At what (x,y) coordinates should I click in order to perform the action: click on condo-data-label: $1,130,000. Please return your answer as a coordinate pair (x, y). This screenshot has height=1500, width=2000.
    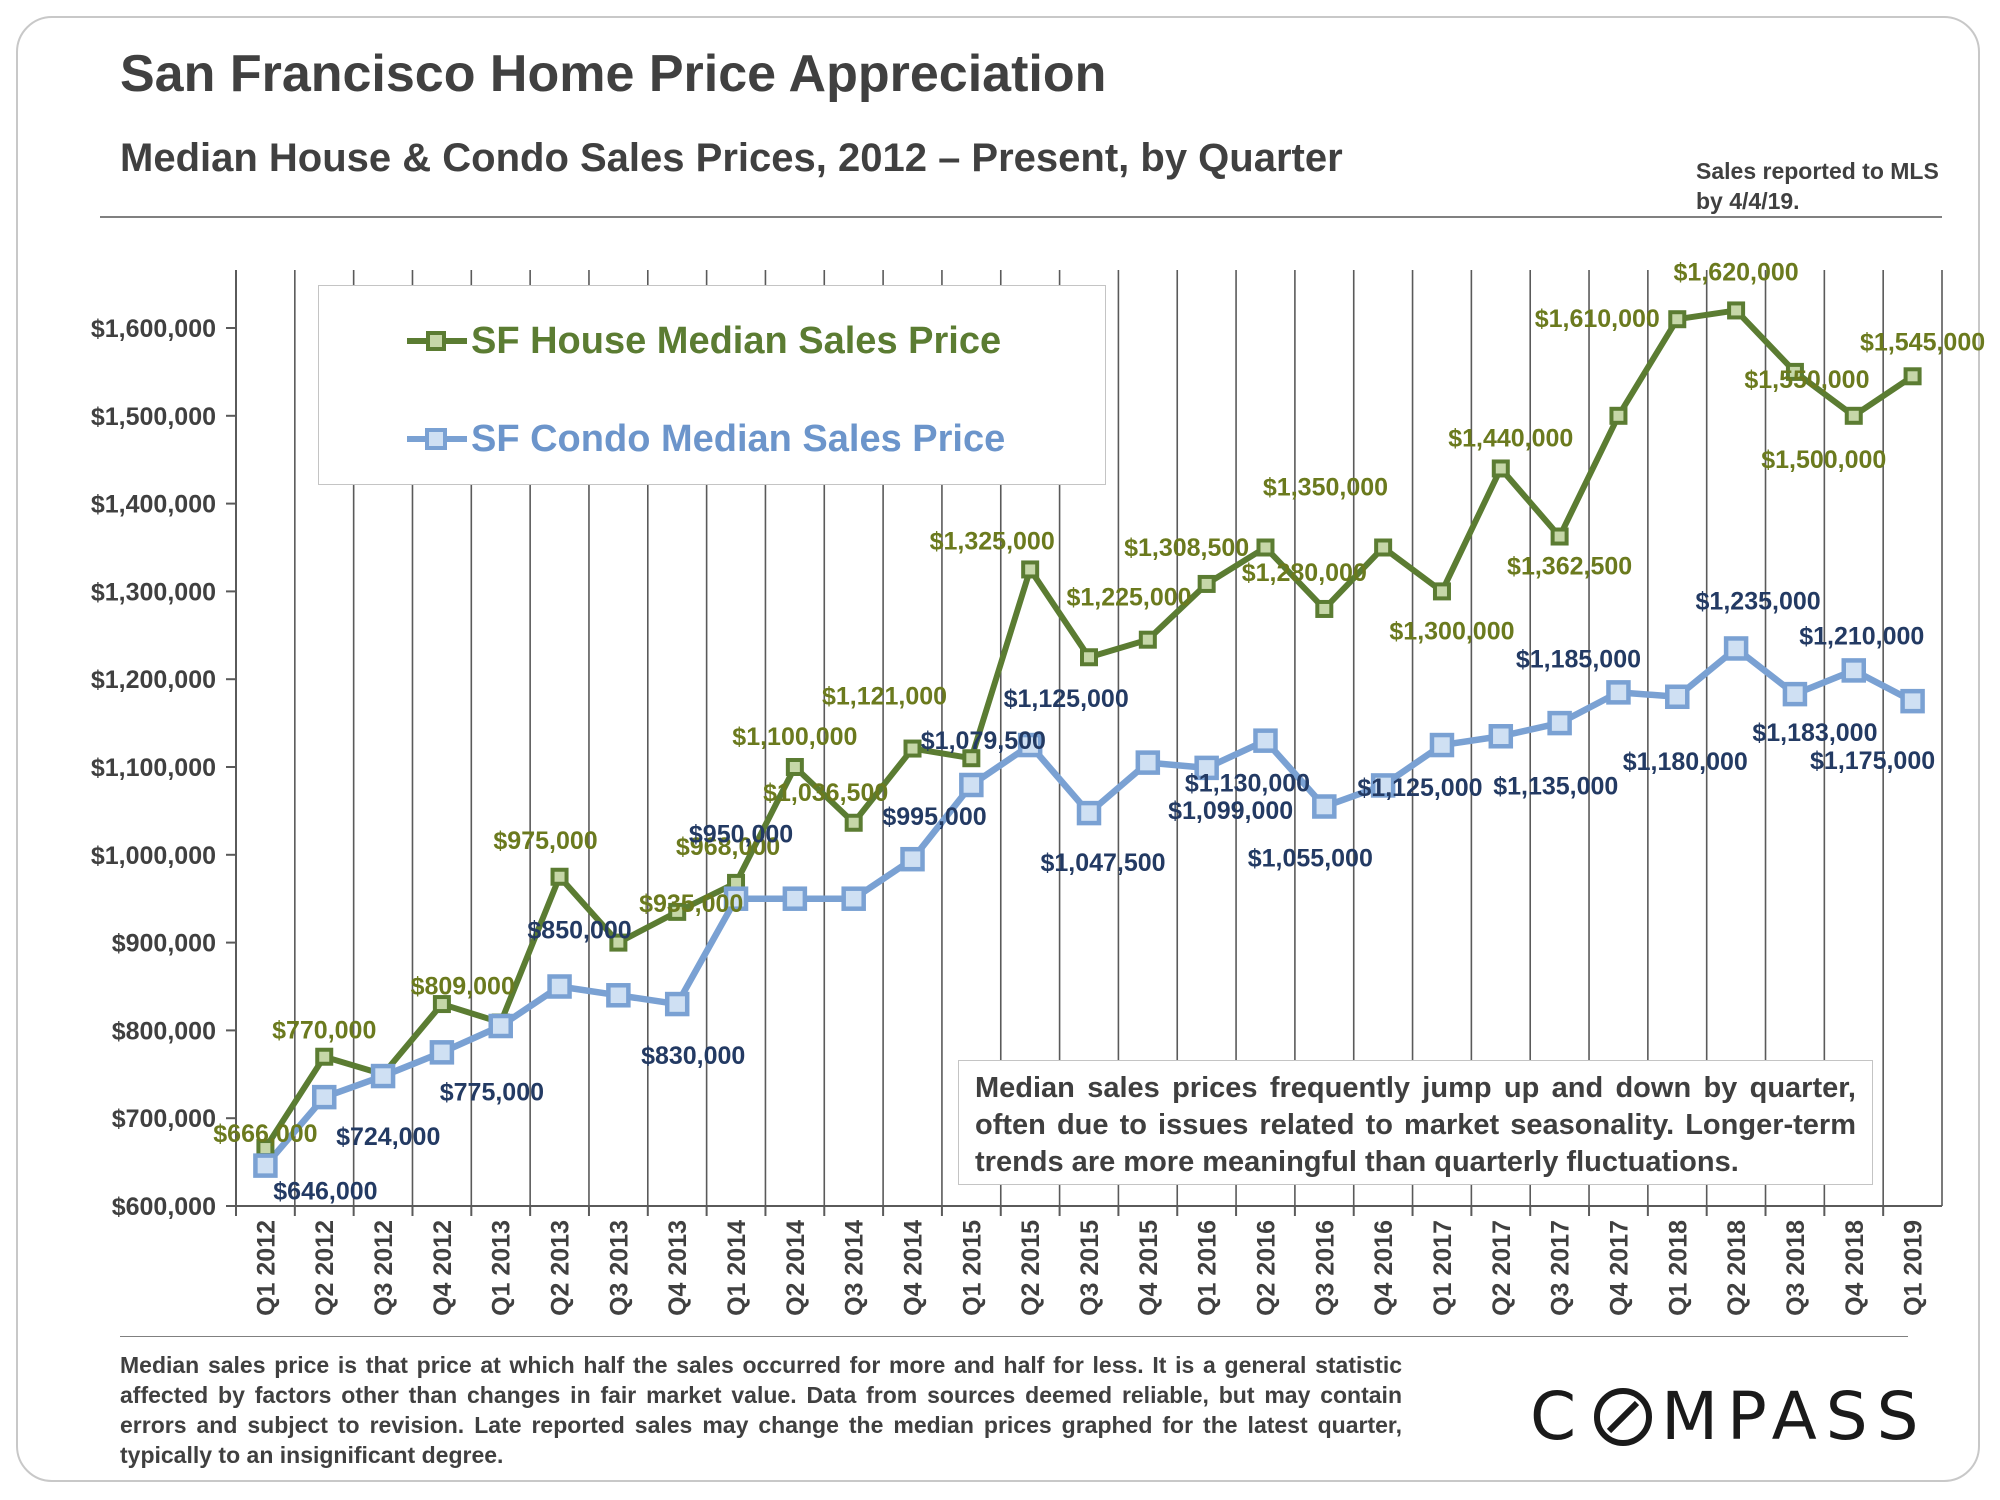
    Looking at the image, I should click on (1247, 784).